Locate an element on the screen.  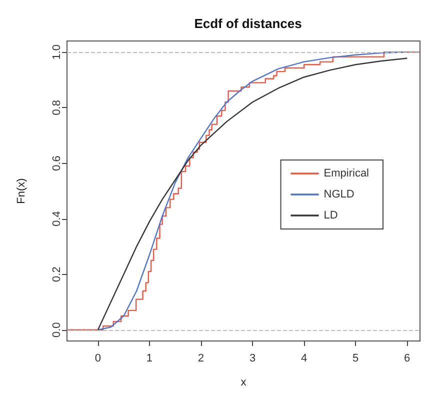
x-tick-label: 0 is located at coordinates (97, 358).